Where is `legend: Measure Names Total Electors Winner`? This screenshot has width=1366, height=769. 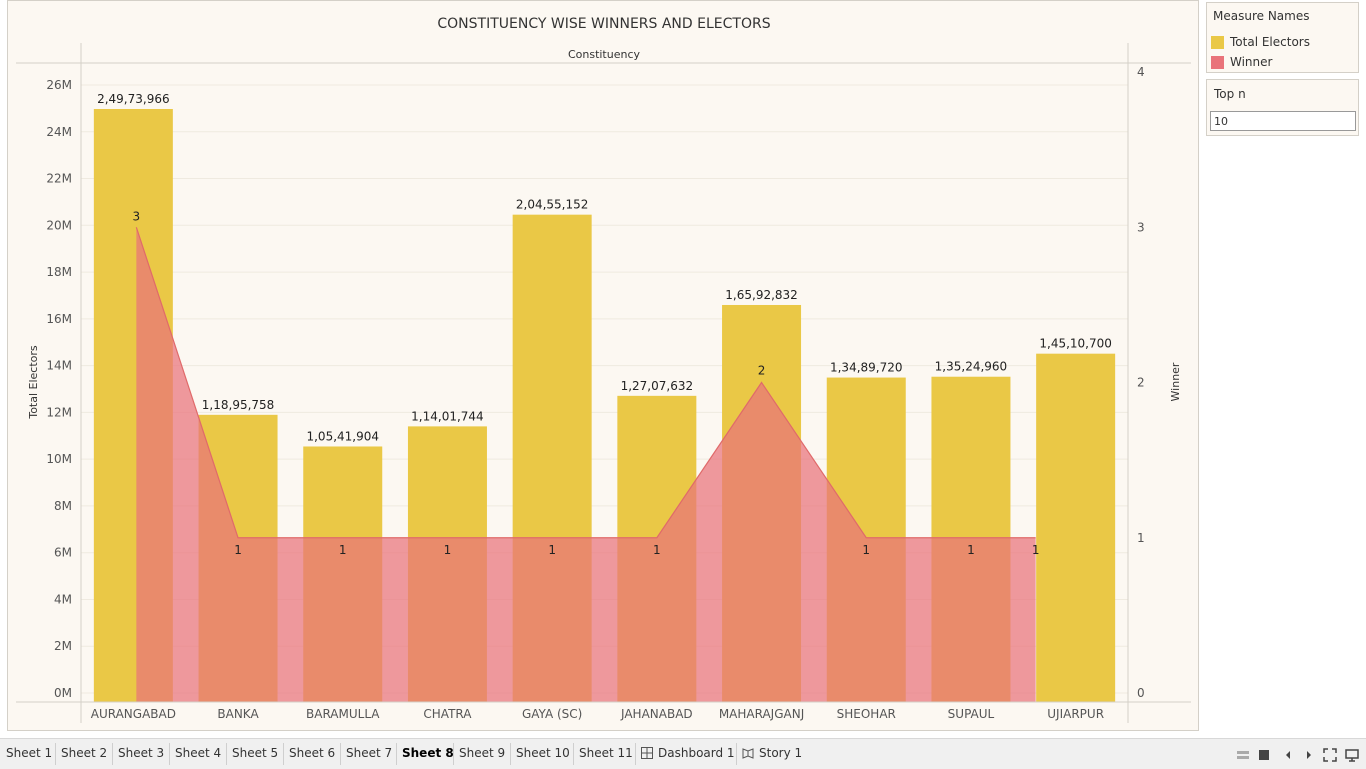 legend: Measure Names Total Electors Winner is located at coordinates (1282, 37).